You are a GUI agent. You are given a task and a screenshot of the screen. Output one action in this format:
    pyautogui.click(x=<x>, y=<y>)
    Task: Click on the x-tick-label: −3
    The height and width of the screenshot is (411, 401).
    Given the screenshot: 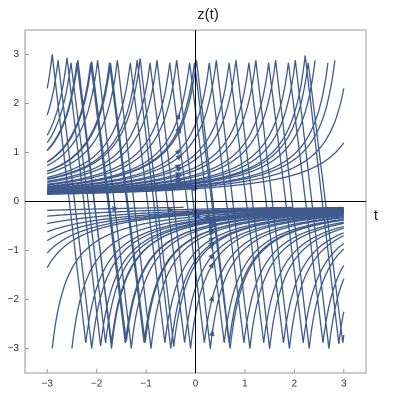 What is the action you would take?
    pyautogui.click(x=48, y=384)
    